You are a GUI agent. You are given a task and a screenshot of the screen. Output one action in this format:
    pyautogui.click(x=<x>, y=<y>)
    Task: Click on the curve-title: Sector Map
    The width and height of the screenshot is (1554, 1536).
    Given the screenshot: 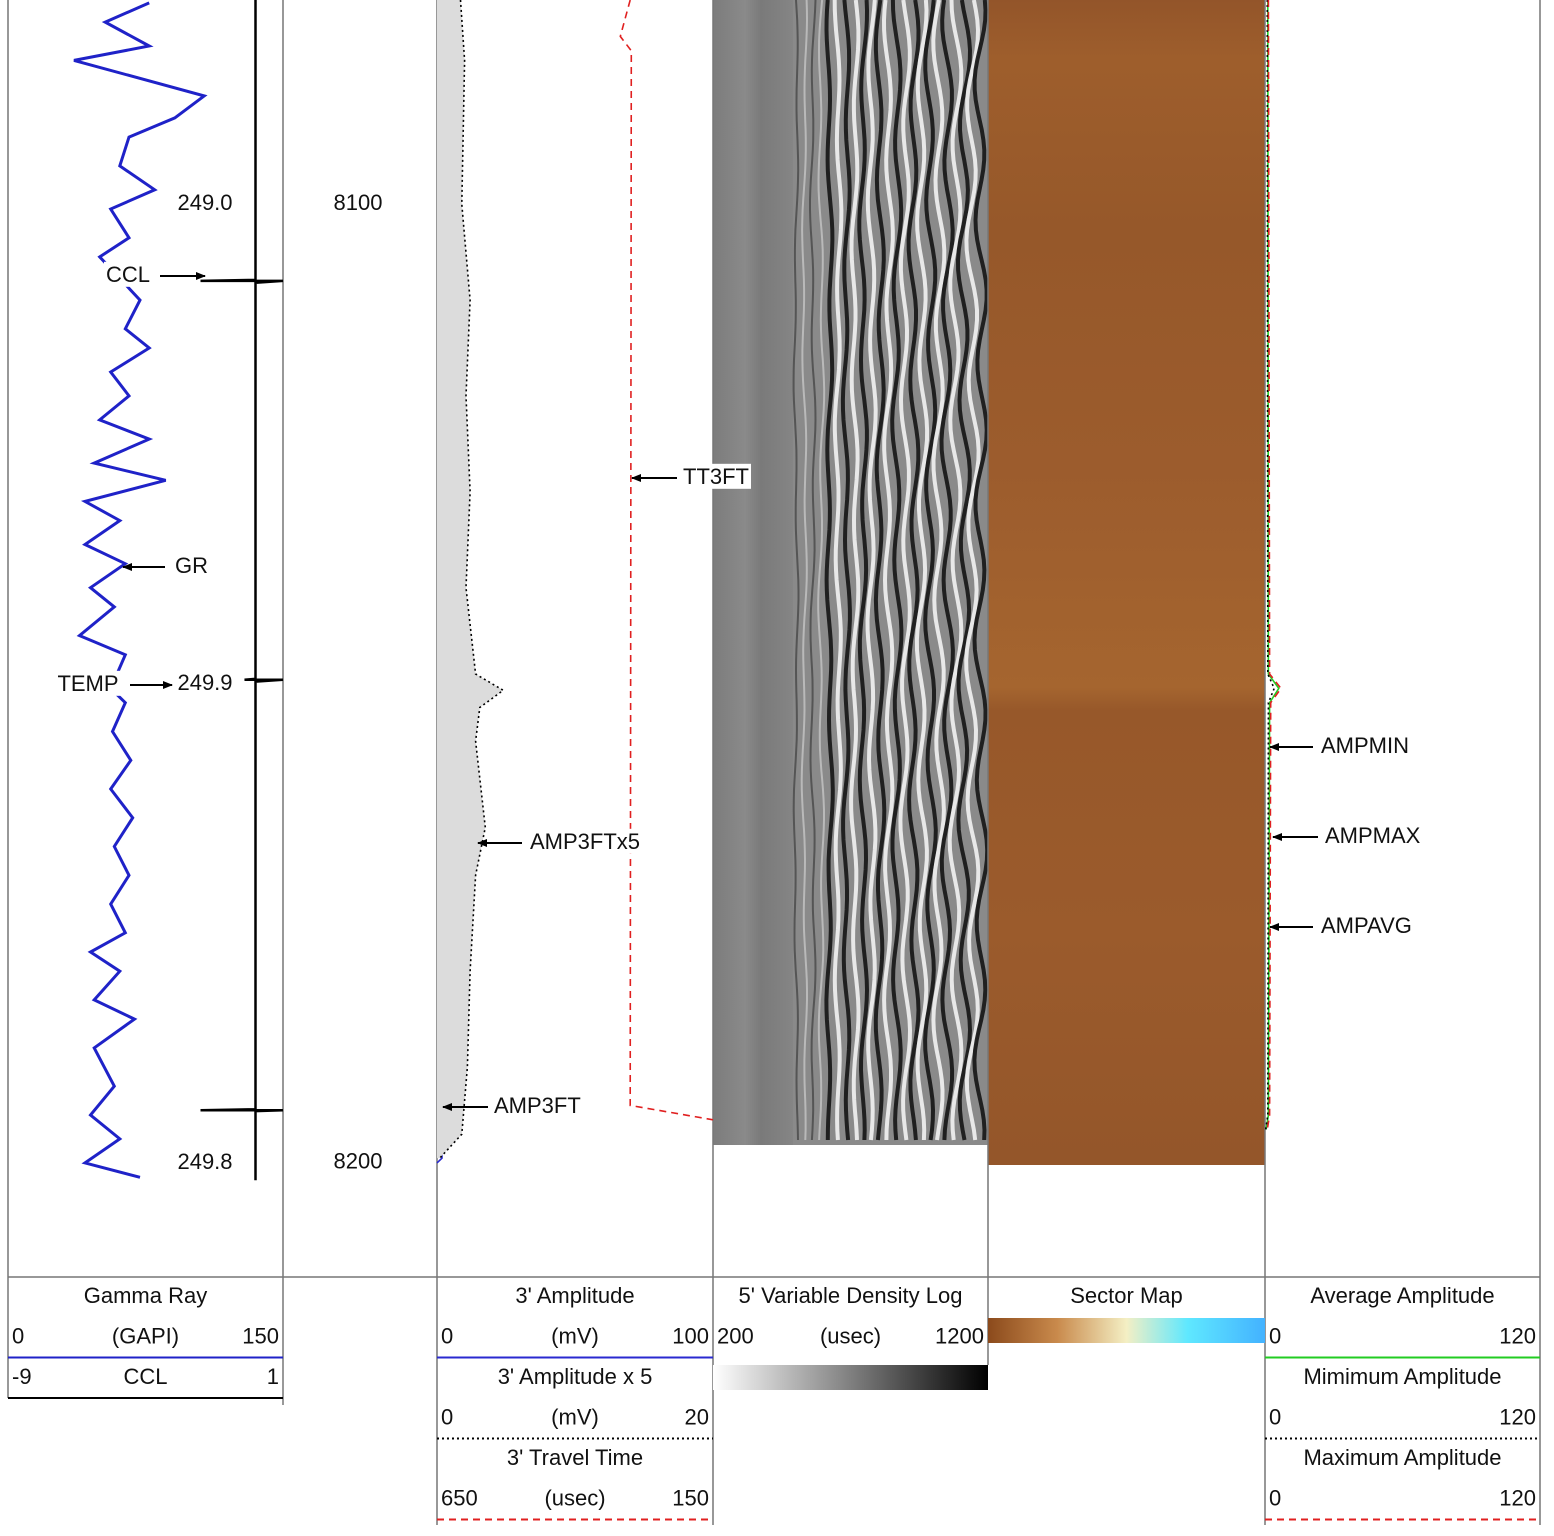 What is the action you would take?
    pyautogui.click(x=1126, y=1295)
    